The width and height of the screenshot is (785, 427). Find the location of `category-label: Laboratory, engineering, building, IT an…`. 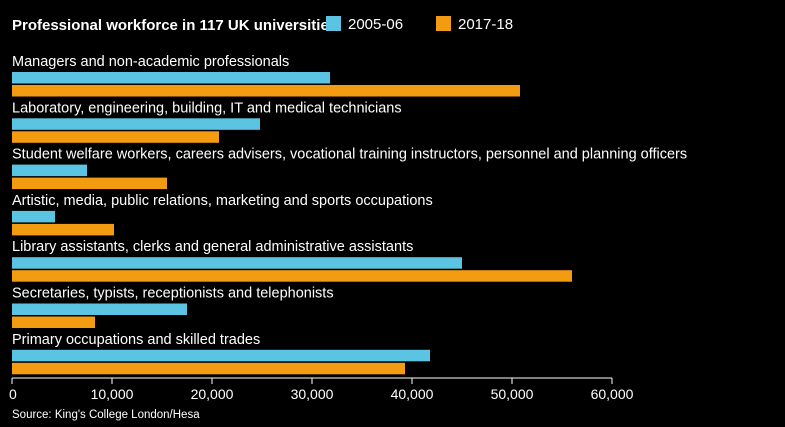

category-label: Laboratory, engineering, building, IT an… is located at coordinates (207, 108).